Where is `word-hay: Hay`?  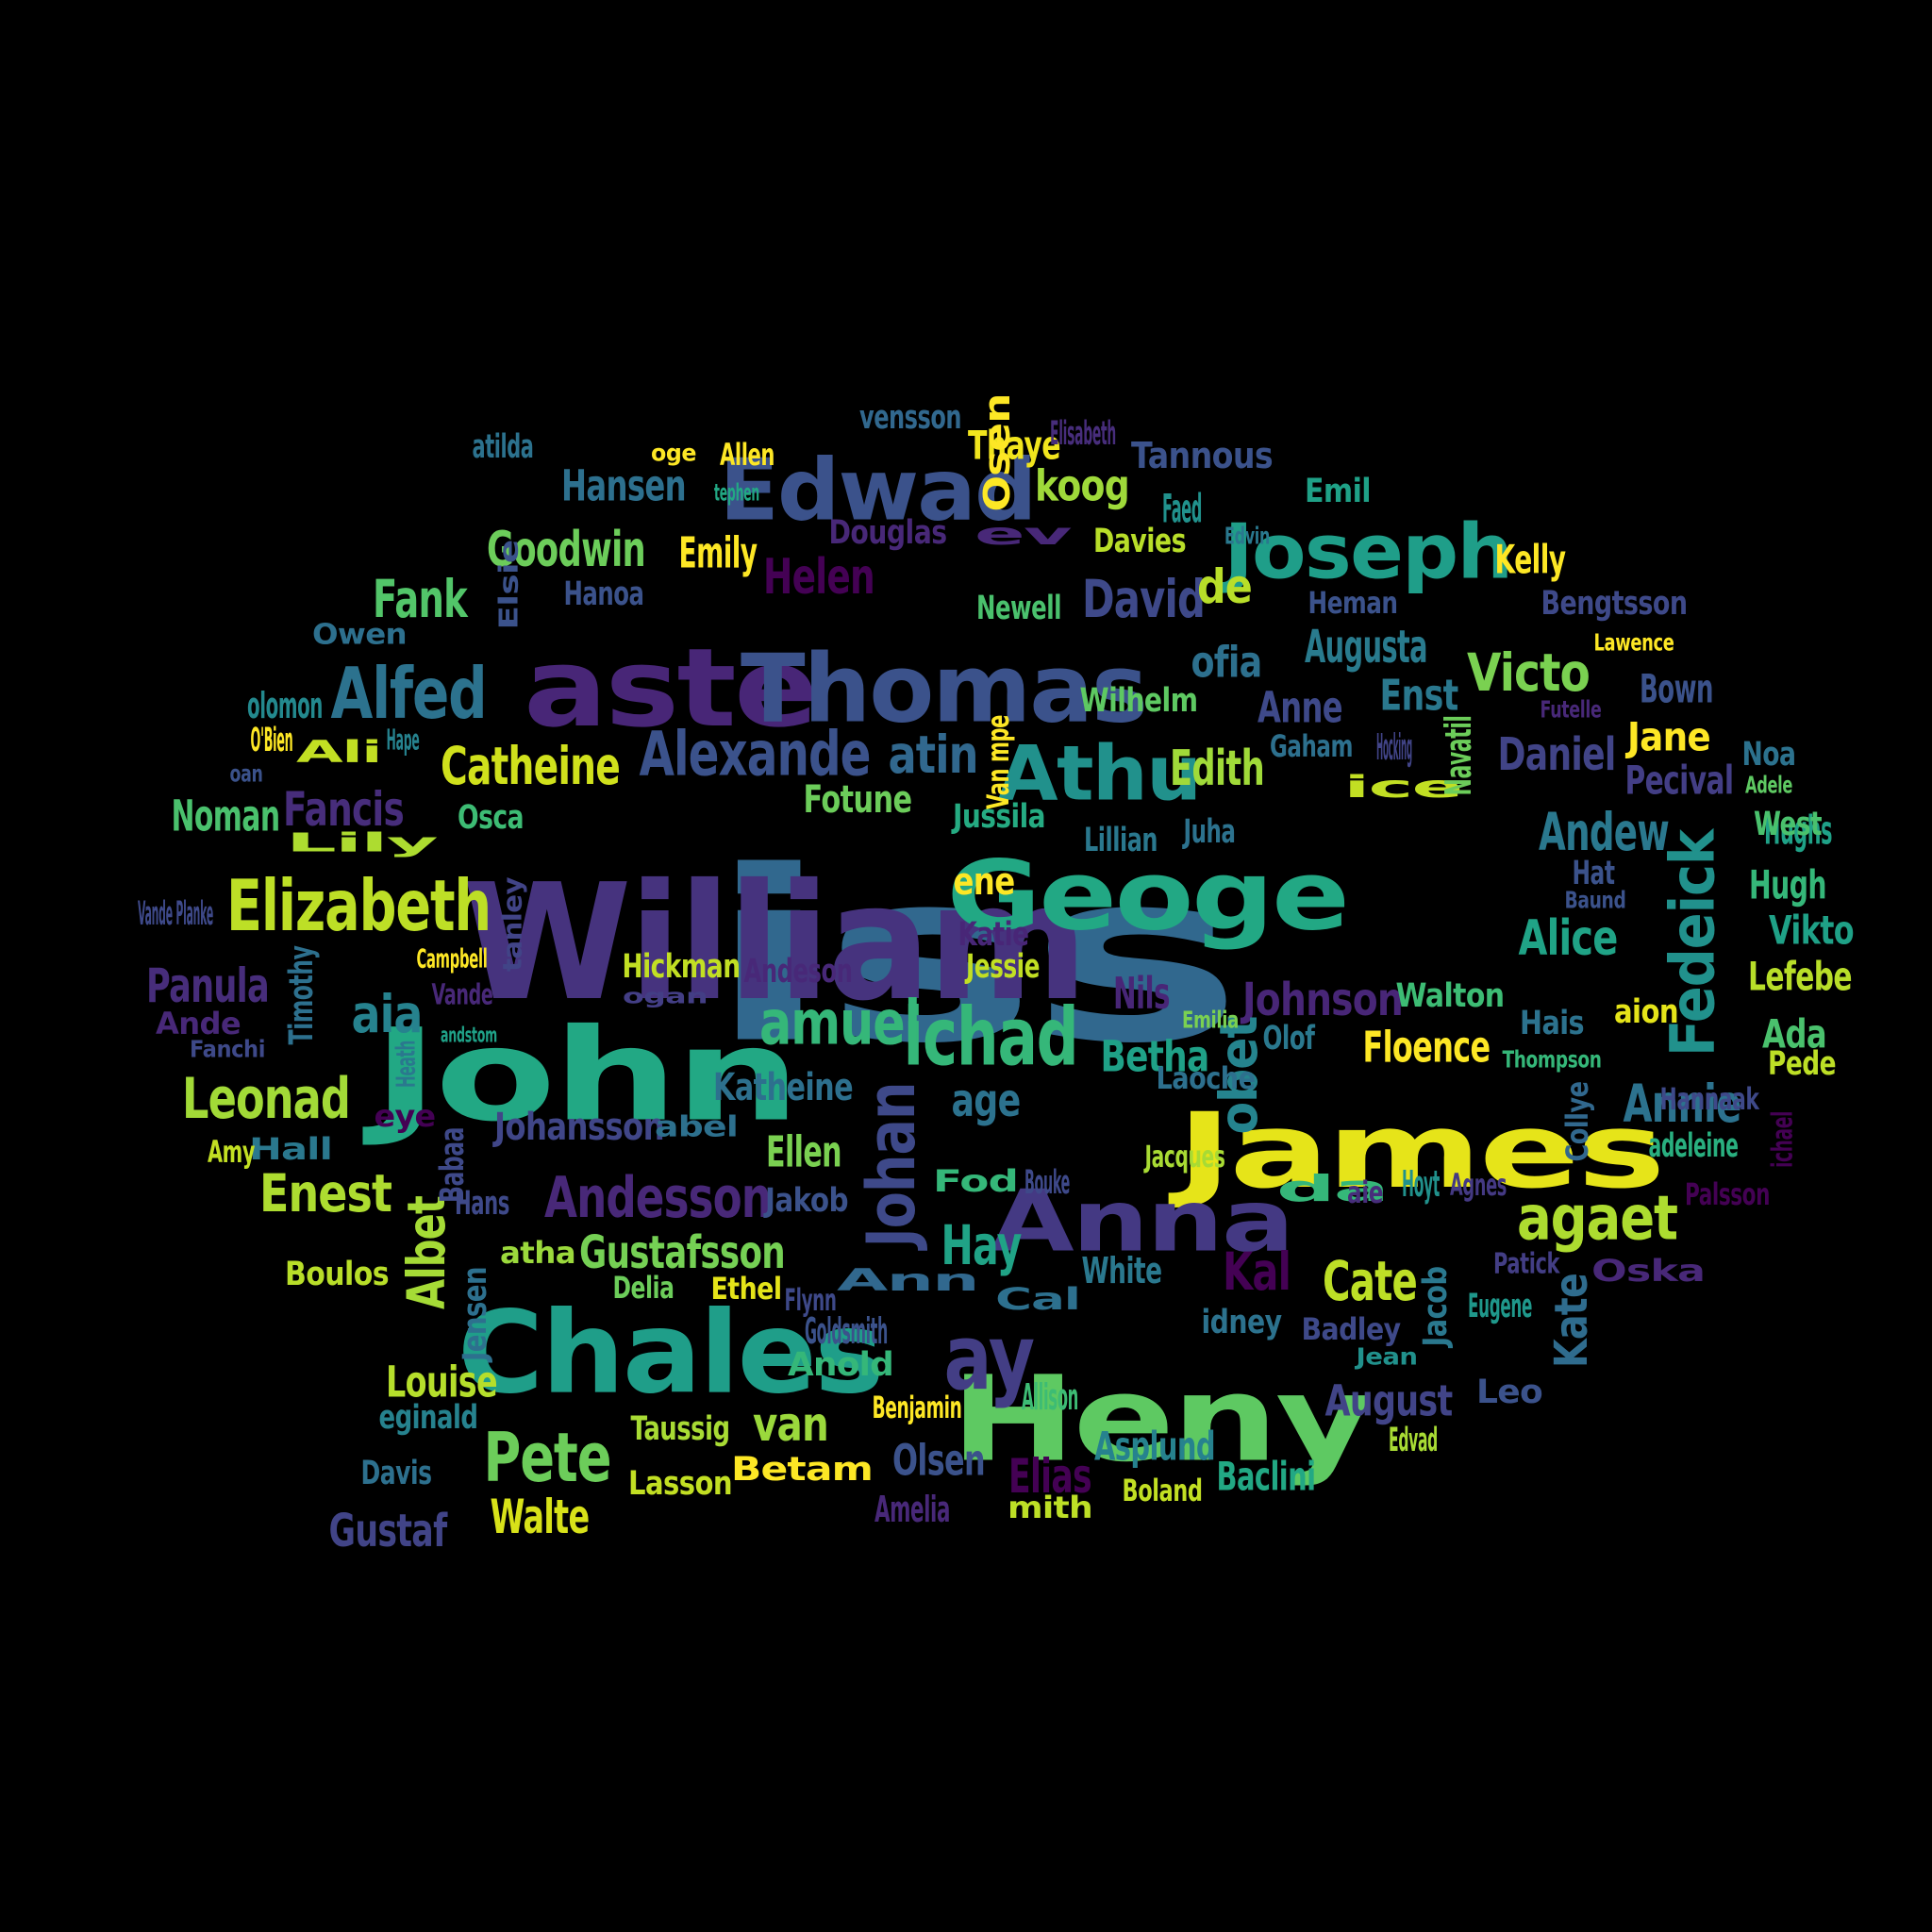 word-hay: Hay is located at coordinates (981, 1245).